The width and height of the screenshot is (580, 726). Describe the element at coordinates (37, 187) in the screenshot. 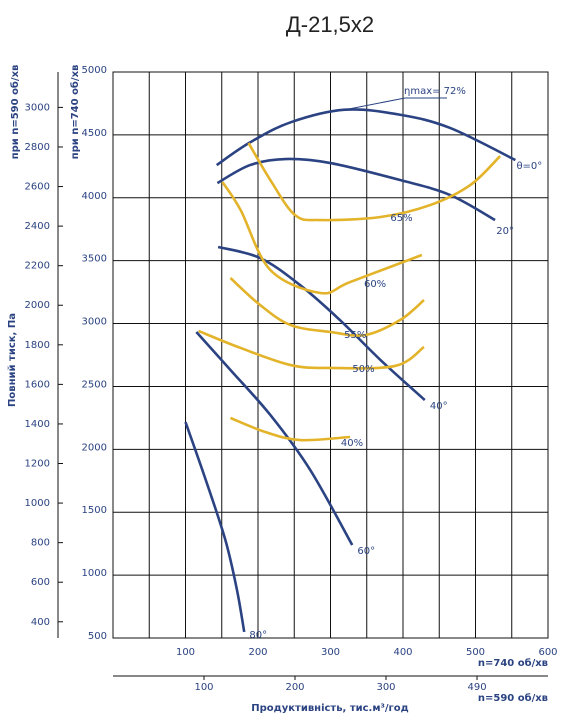

I see `y2-tick-label: 2600` at that location.